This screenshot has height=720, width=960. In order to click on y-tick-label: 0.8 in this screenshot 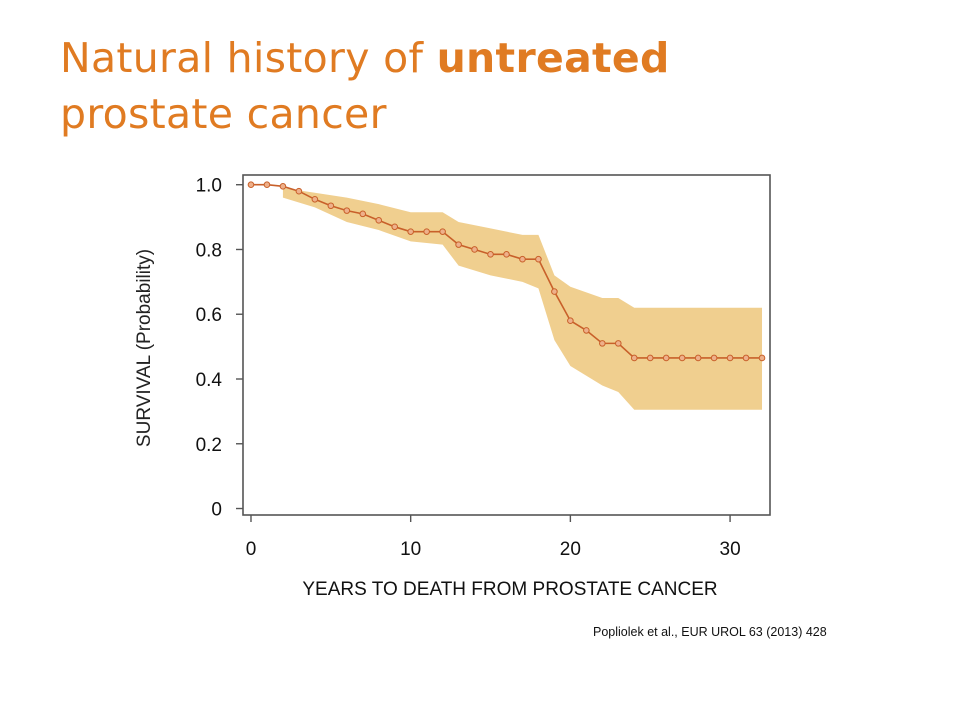, I will do `click(209, 250)`.